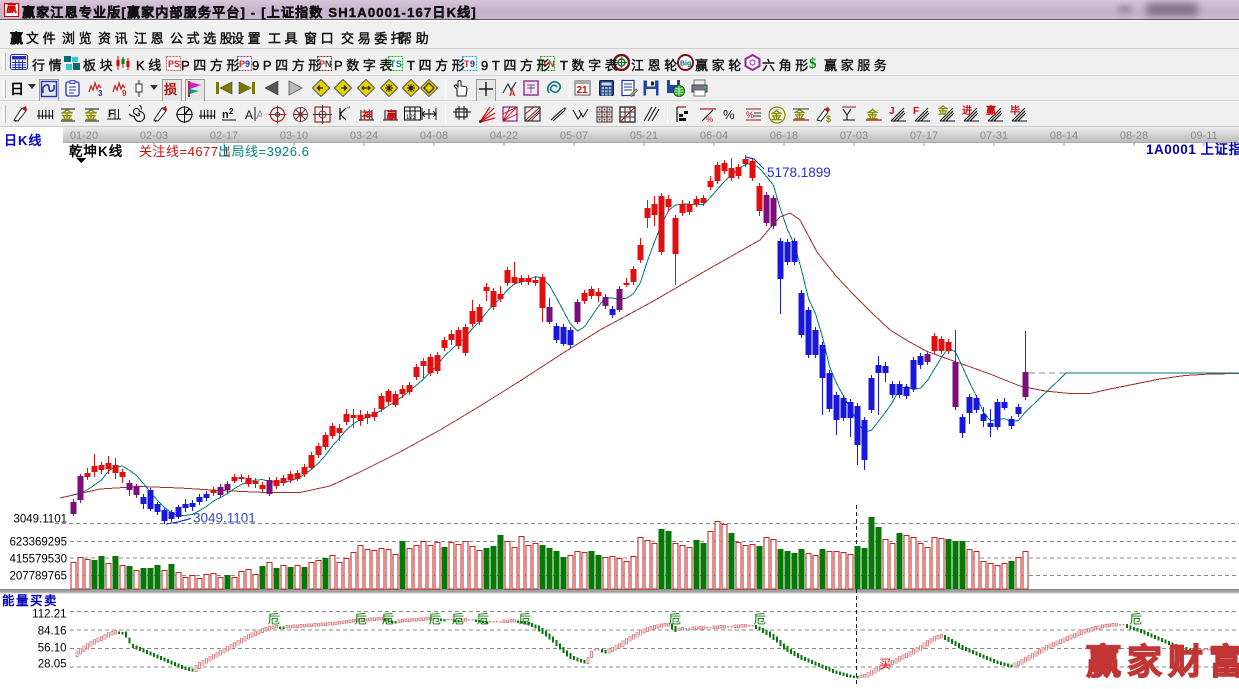  I want to click on svg-text: 出局线=3926.6, so click(263, 151).